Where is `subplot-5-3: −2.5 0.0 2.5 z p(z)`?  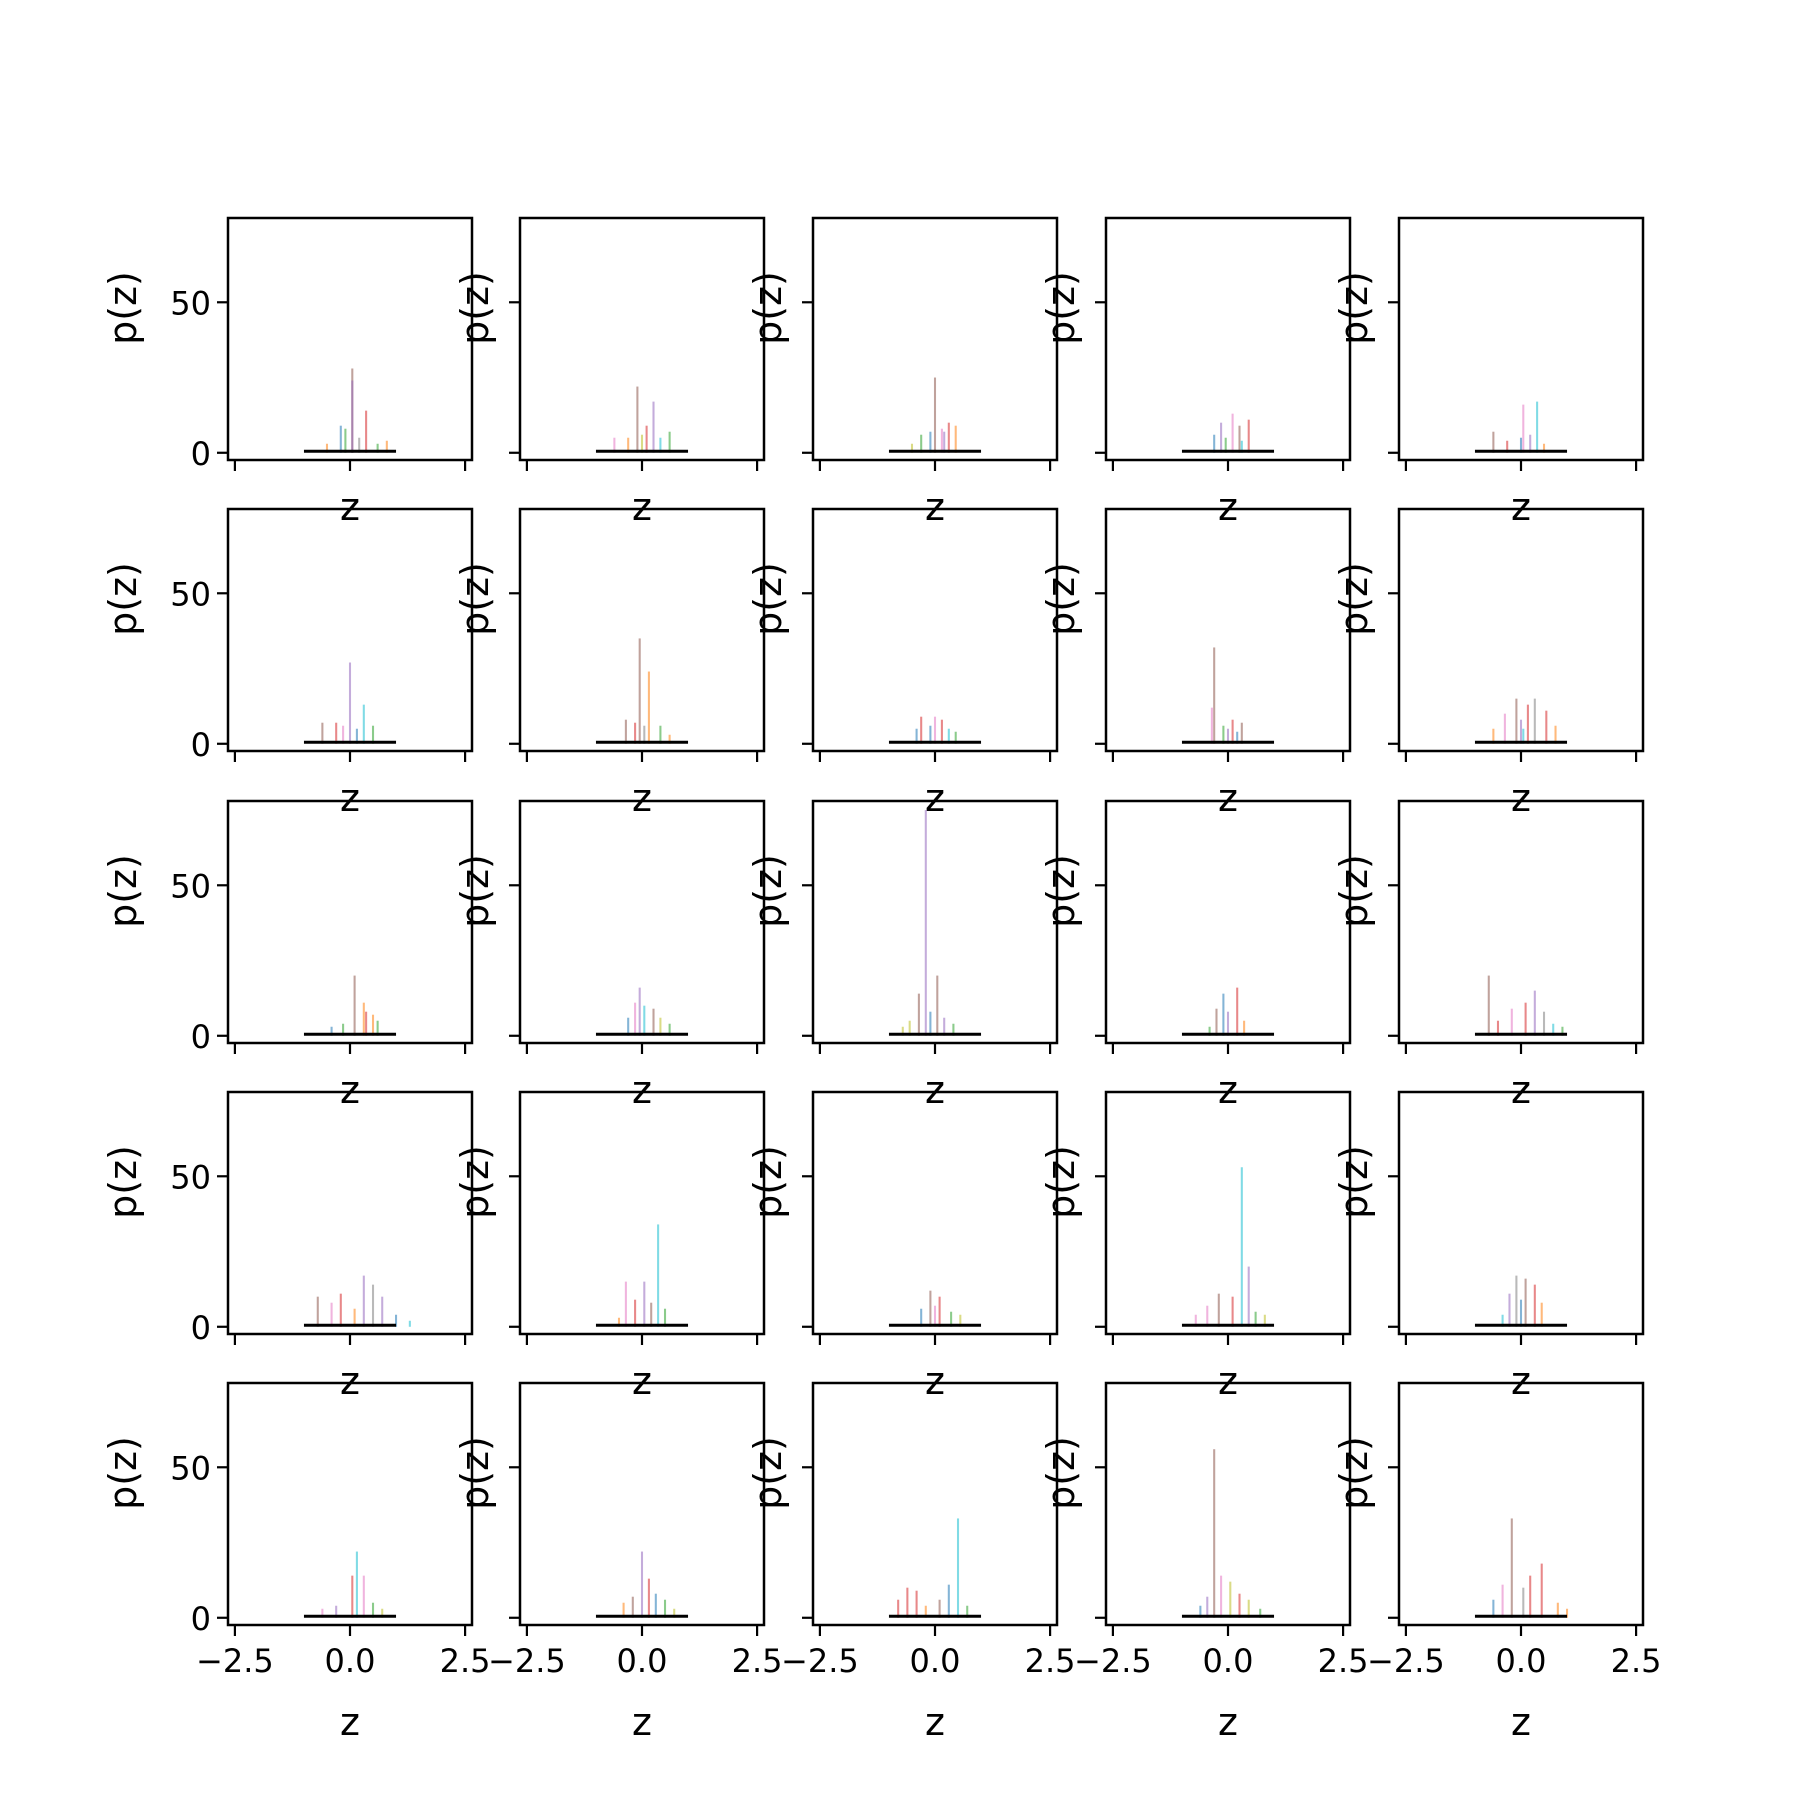 subplot-5-3: −2.5 0.0 2.5 z p(z) is located at coordinates (911, 1562).